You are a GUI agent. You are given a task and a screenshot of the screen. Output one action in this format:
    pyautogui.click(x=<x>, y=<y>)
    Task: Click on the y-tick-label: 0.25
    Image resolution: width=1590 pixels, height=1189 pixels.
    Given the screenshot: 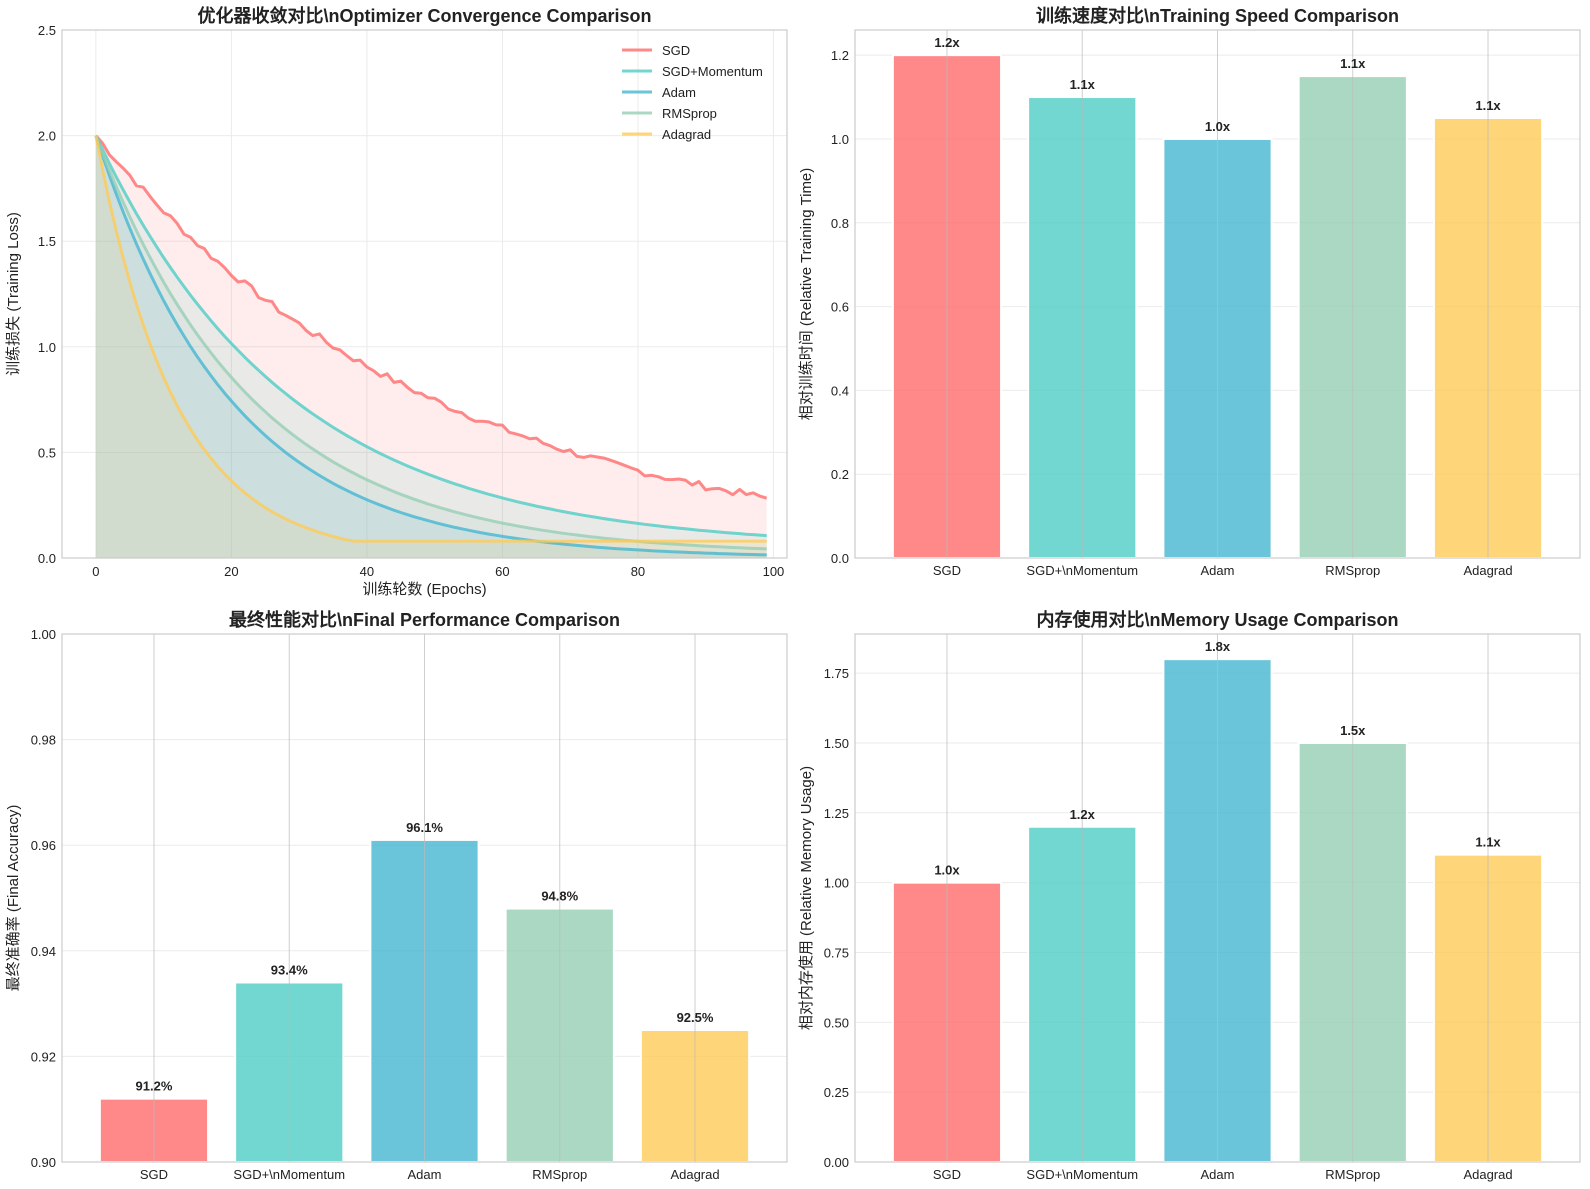 What is the action you would take?
    pyautogui.click(x=836, y=1092)
    